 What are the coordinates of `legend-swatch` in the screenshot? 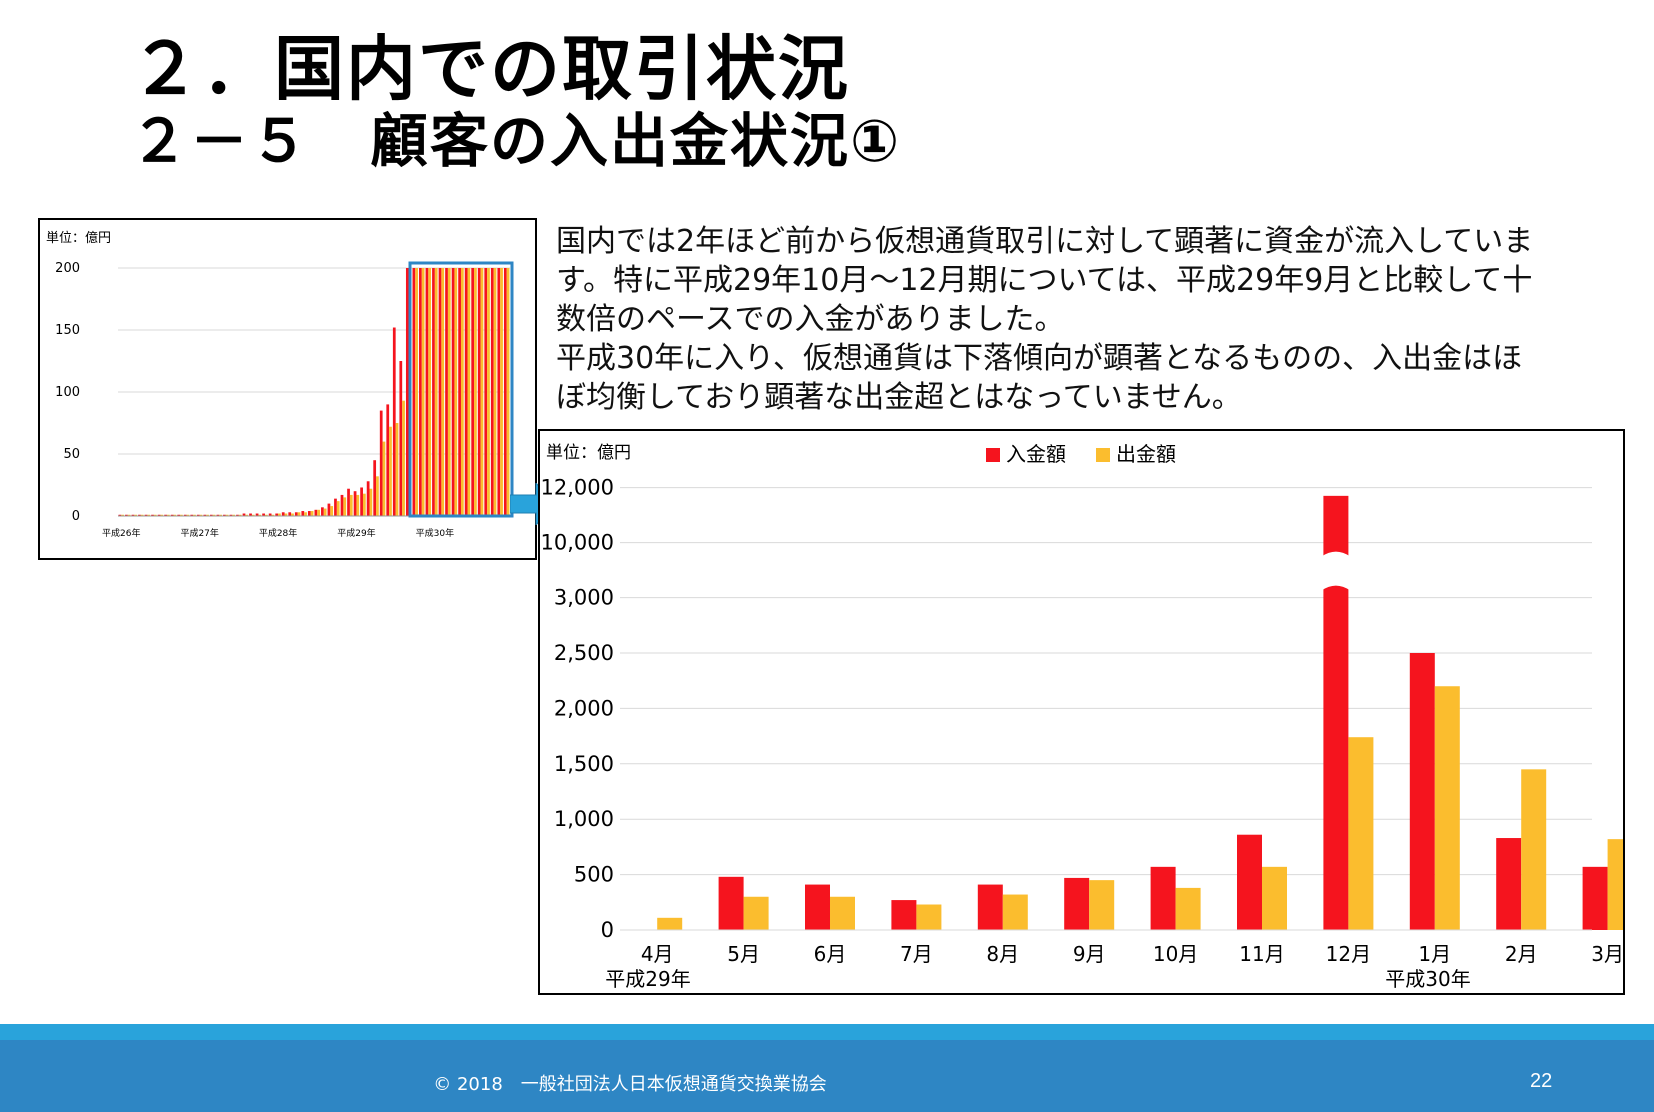 It's located at (1103, 455).